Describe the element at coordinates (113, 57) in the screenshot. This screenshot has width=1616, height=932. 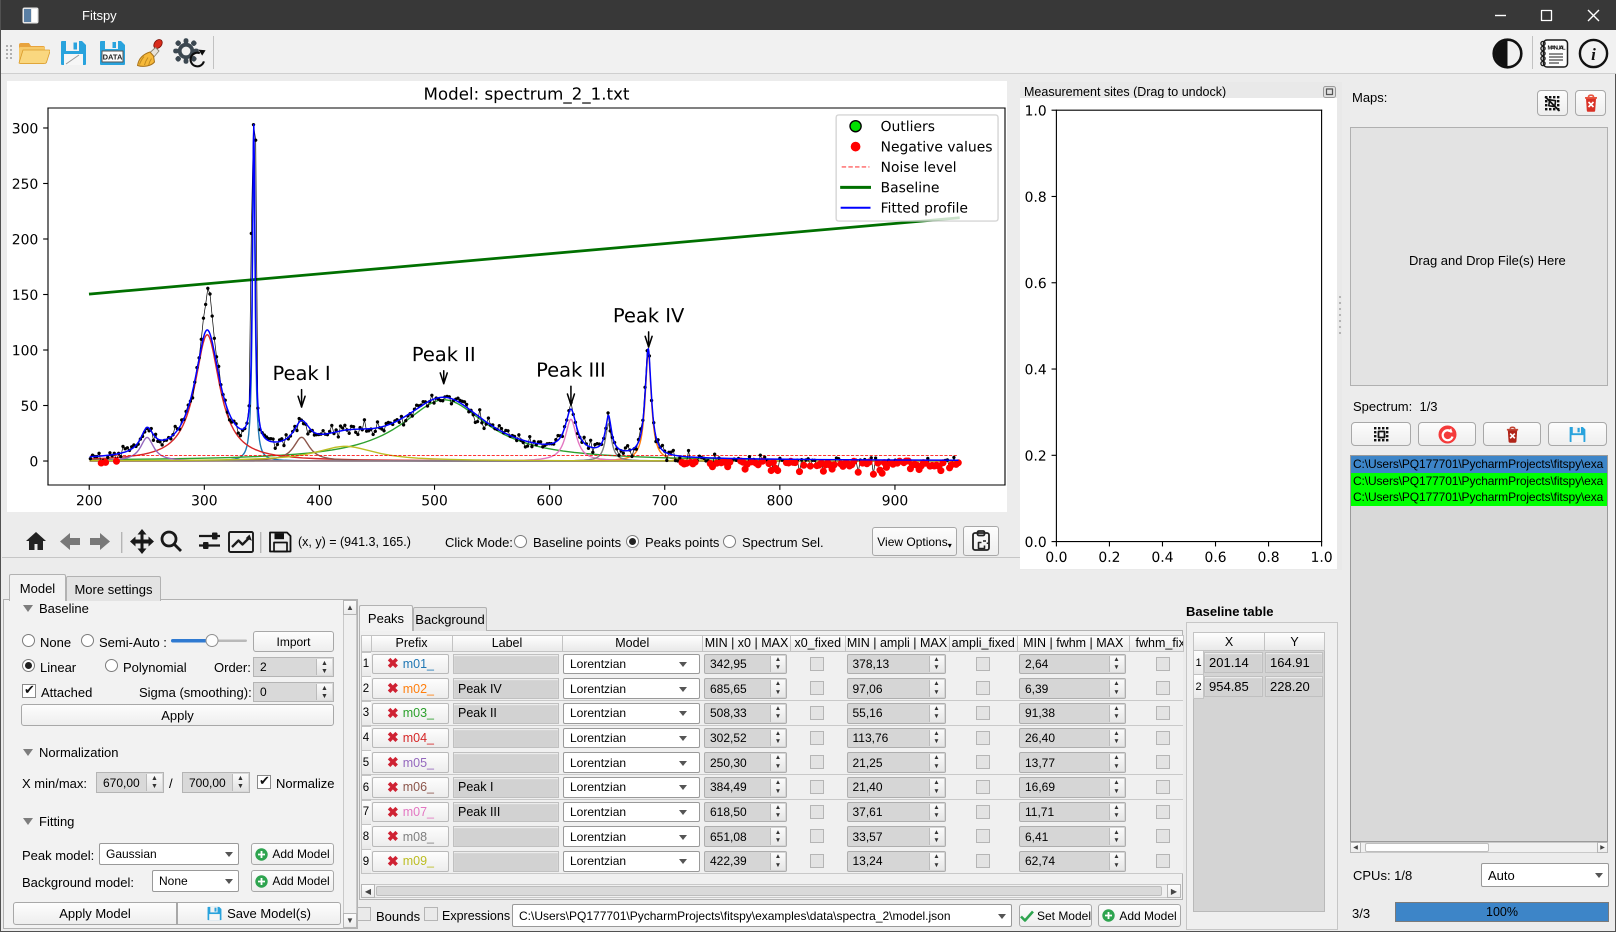
I see `svg-text: DATA` at that location.